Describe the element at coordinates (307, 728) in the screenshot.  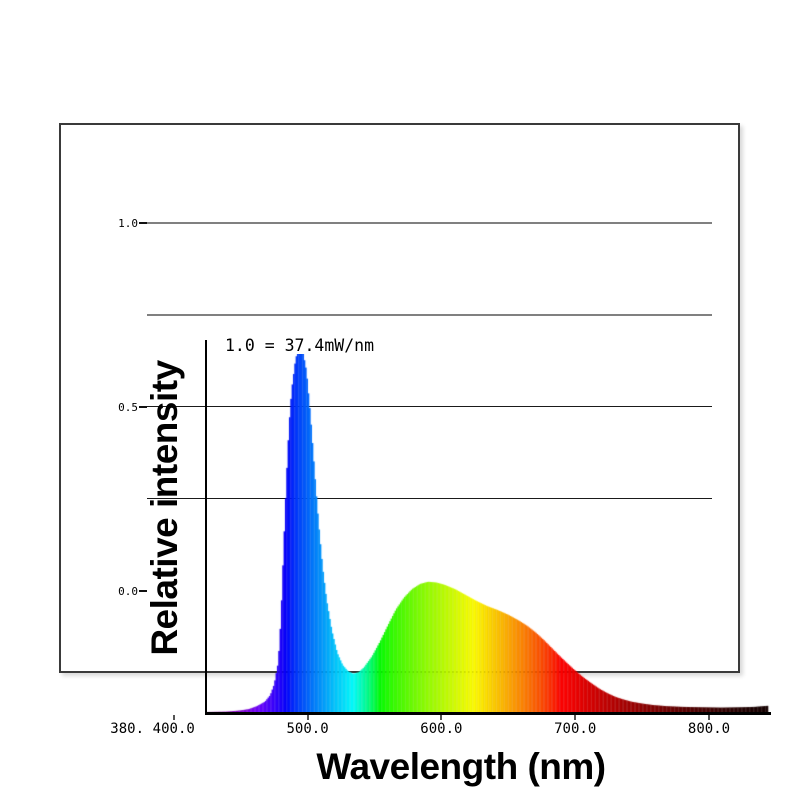
I see `x-tick-label-500: 500.0` at that location.